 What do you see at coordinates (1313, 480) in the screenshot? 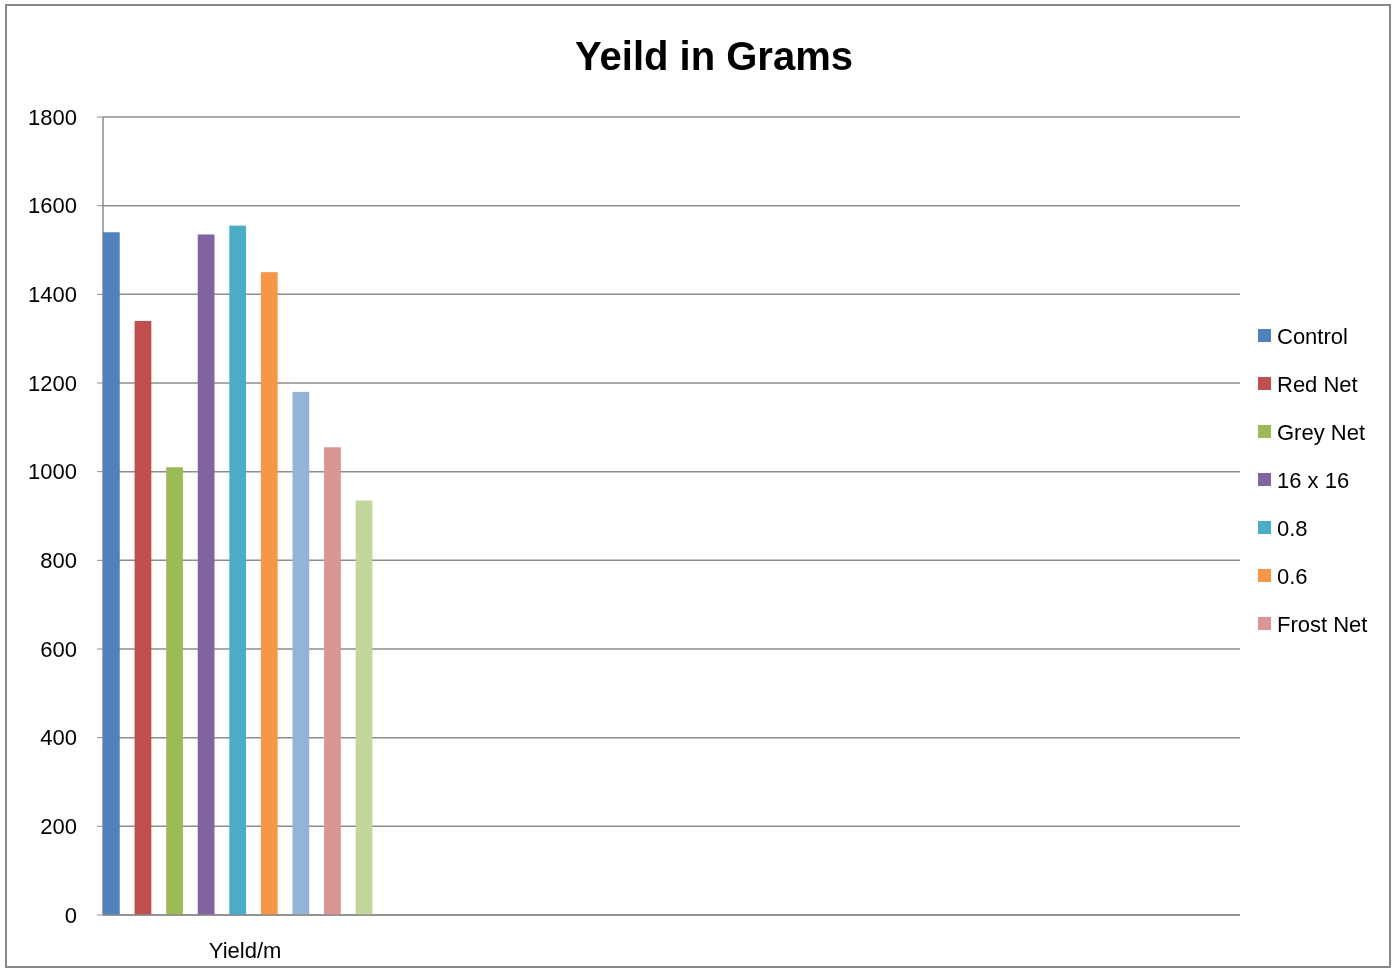
I see `legend-label: 16 x 16` at bounding box center [1313, 480].